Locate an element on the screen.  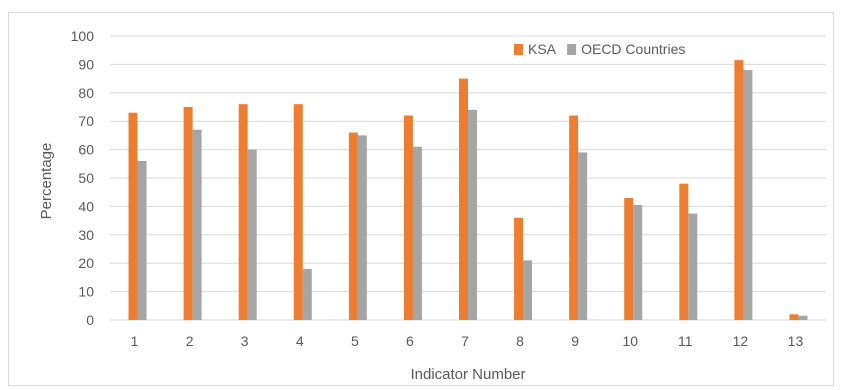
x-tick-labels: 1 2 3 4 5 6 7 8 9 10 11 12 13 is located at coordinates (467, 341).